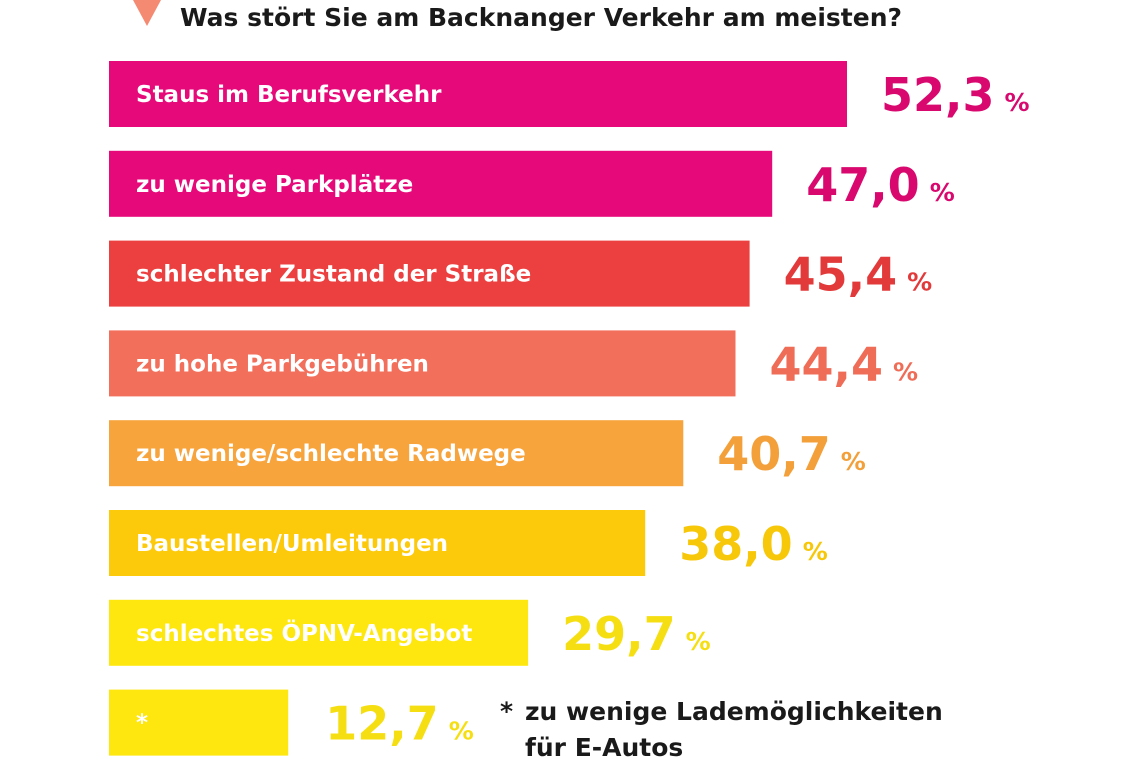 The height and width of the screenshot is (760, 1140). I want to click on footnote-line-1: zu wenige Lademöglichkeiten, so click(734, 711).